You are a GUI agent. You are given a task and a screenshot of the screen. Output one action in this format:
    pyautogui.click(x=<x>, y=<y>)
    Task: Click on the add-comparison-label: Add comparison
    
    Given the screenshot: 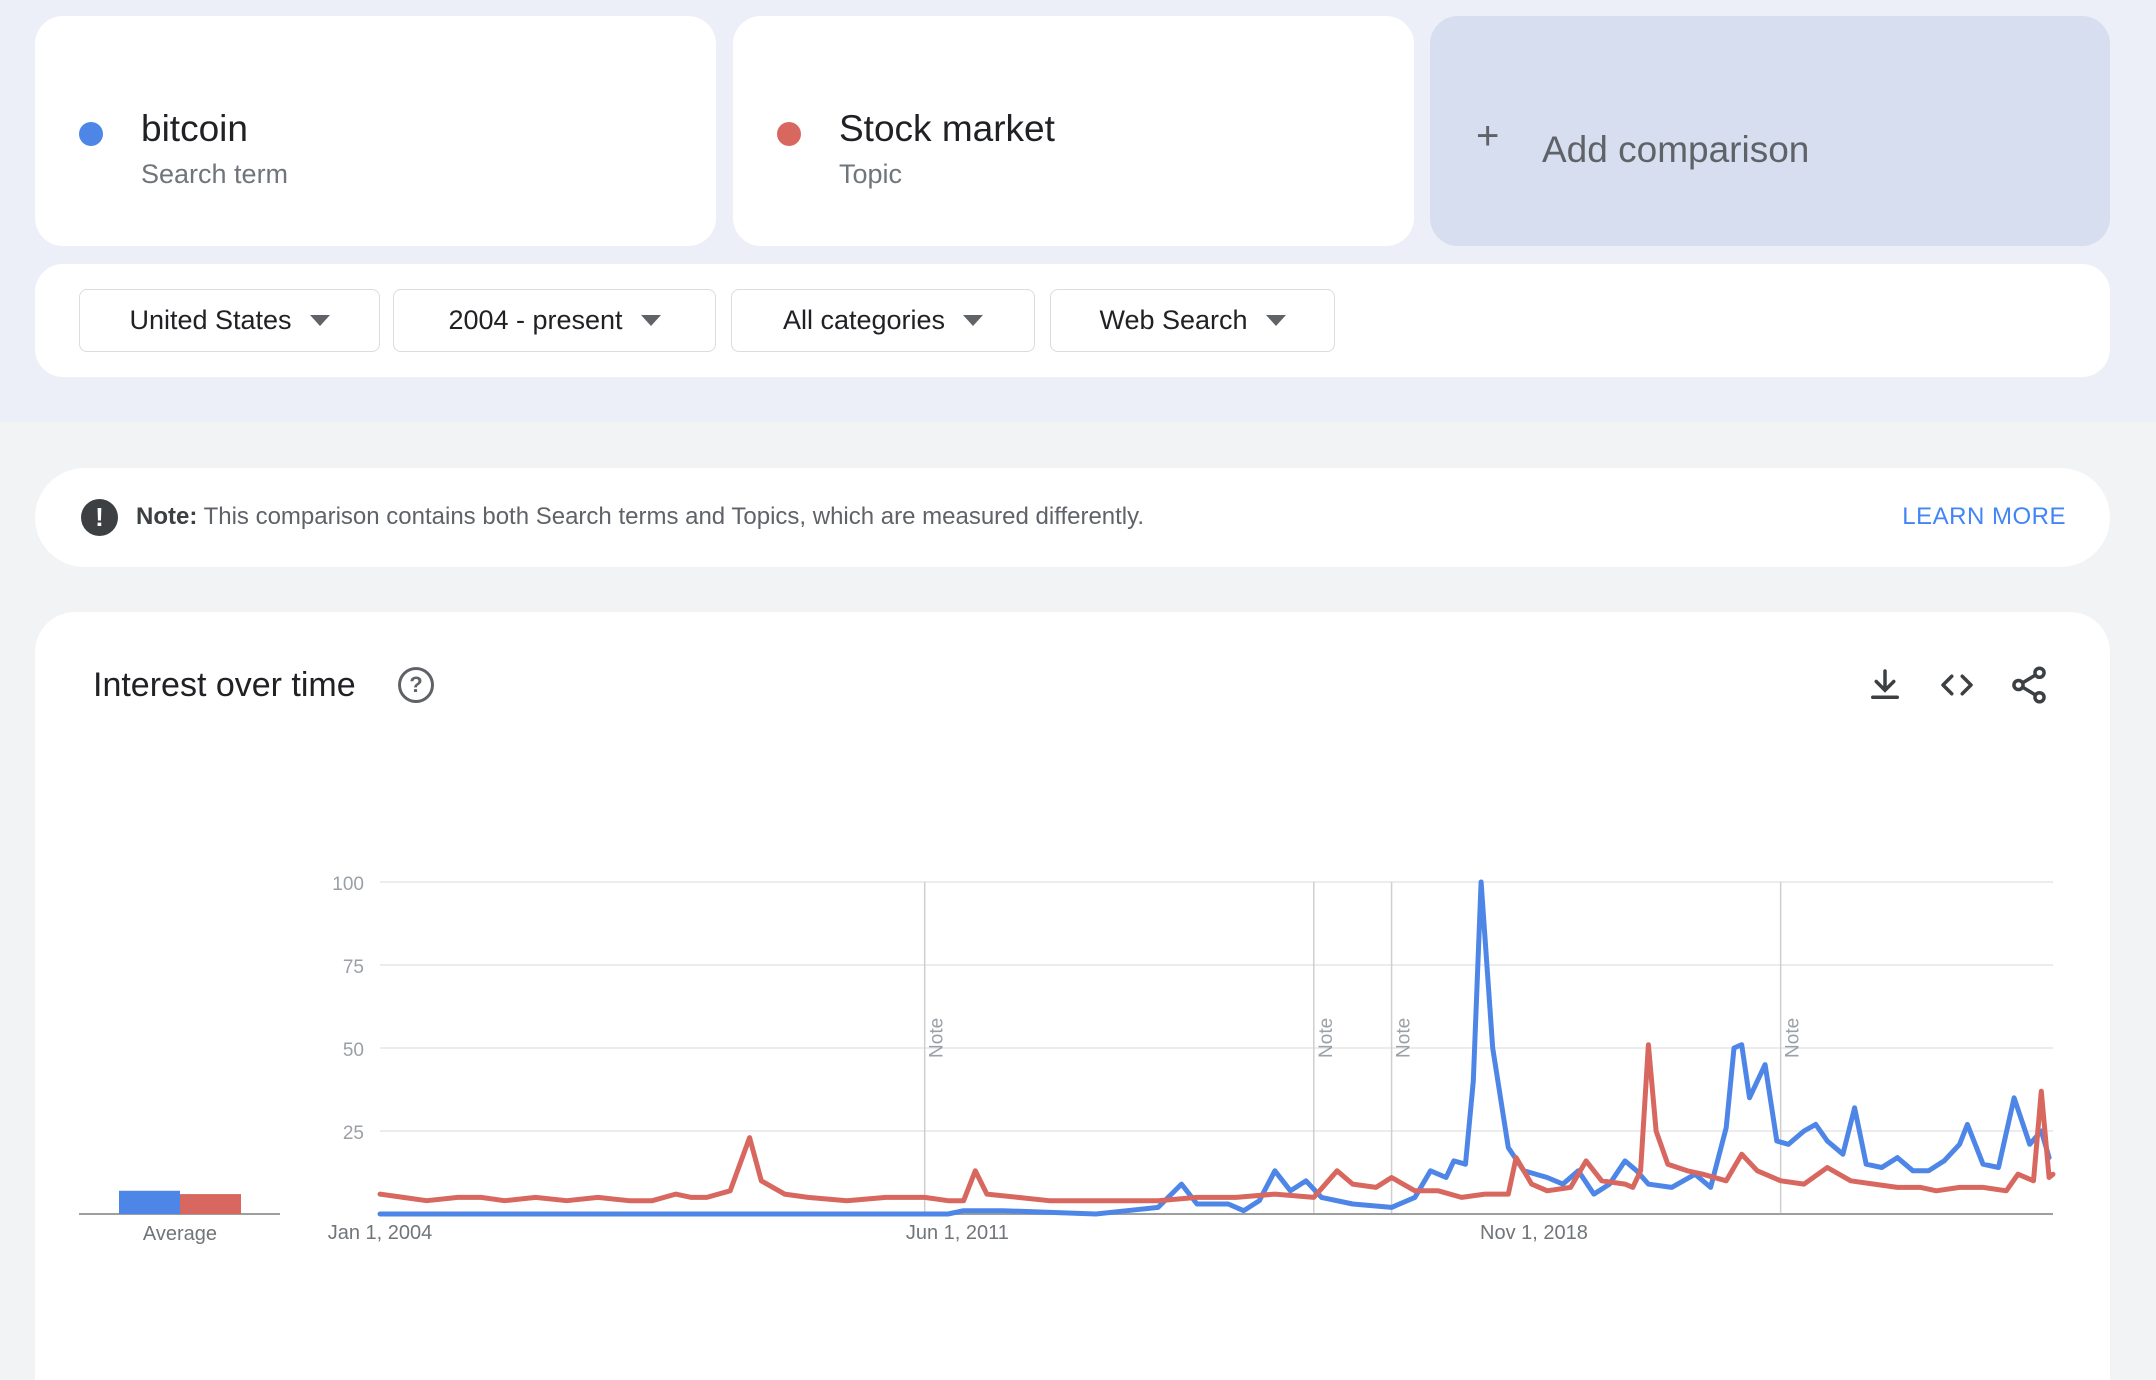 What is the action you would take?
    pyautogui.click(x=1676, y=149)
    